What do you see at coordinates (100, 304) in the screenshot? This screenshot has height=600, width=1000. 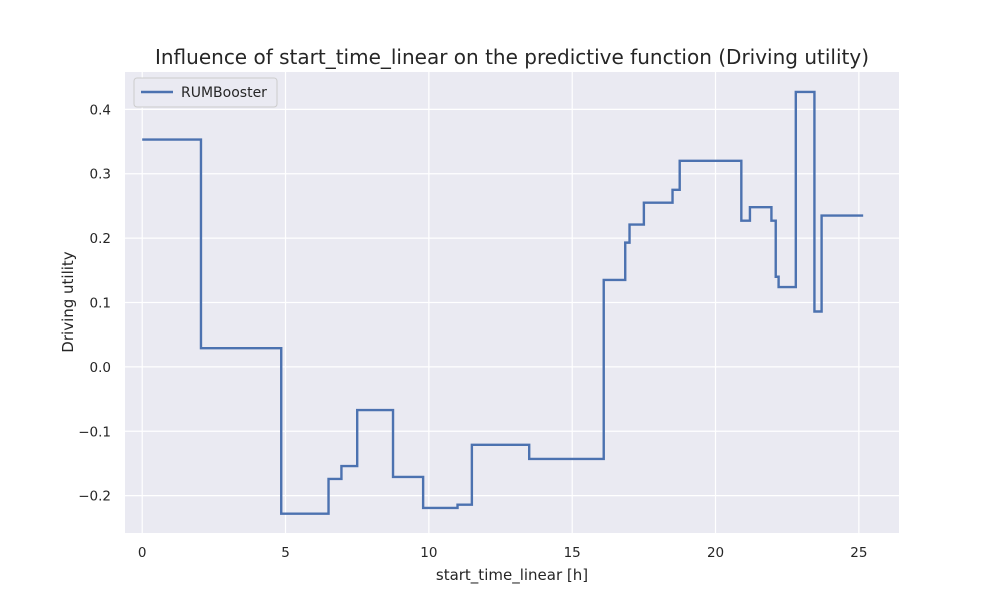 I see `y-tick-label: 0.1` at bounding box center [100, 304].